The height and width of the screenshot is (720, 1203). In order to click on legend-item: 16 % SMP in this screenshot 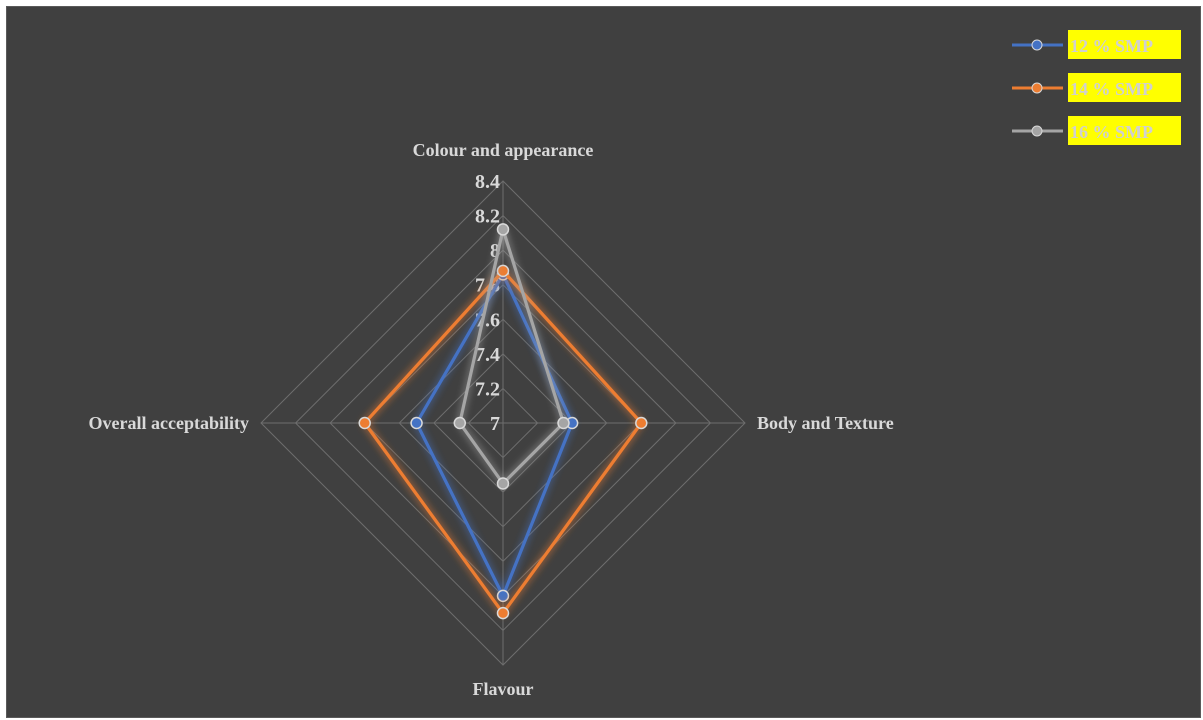, I will do `click(1096, 130)`.